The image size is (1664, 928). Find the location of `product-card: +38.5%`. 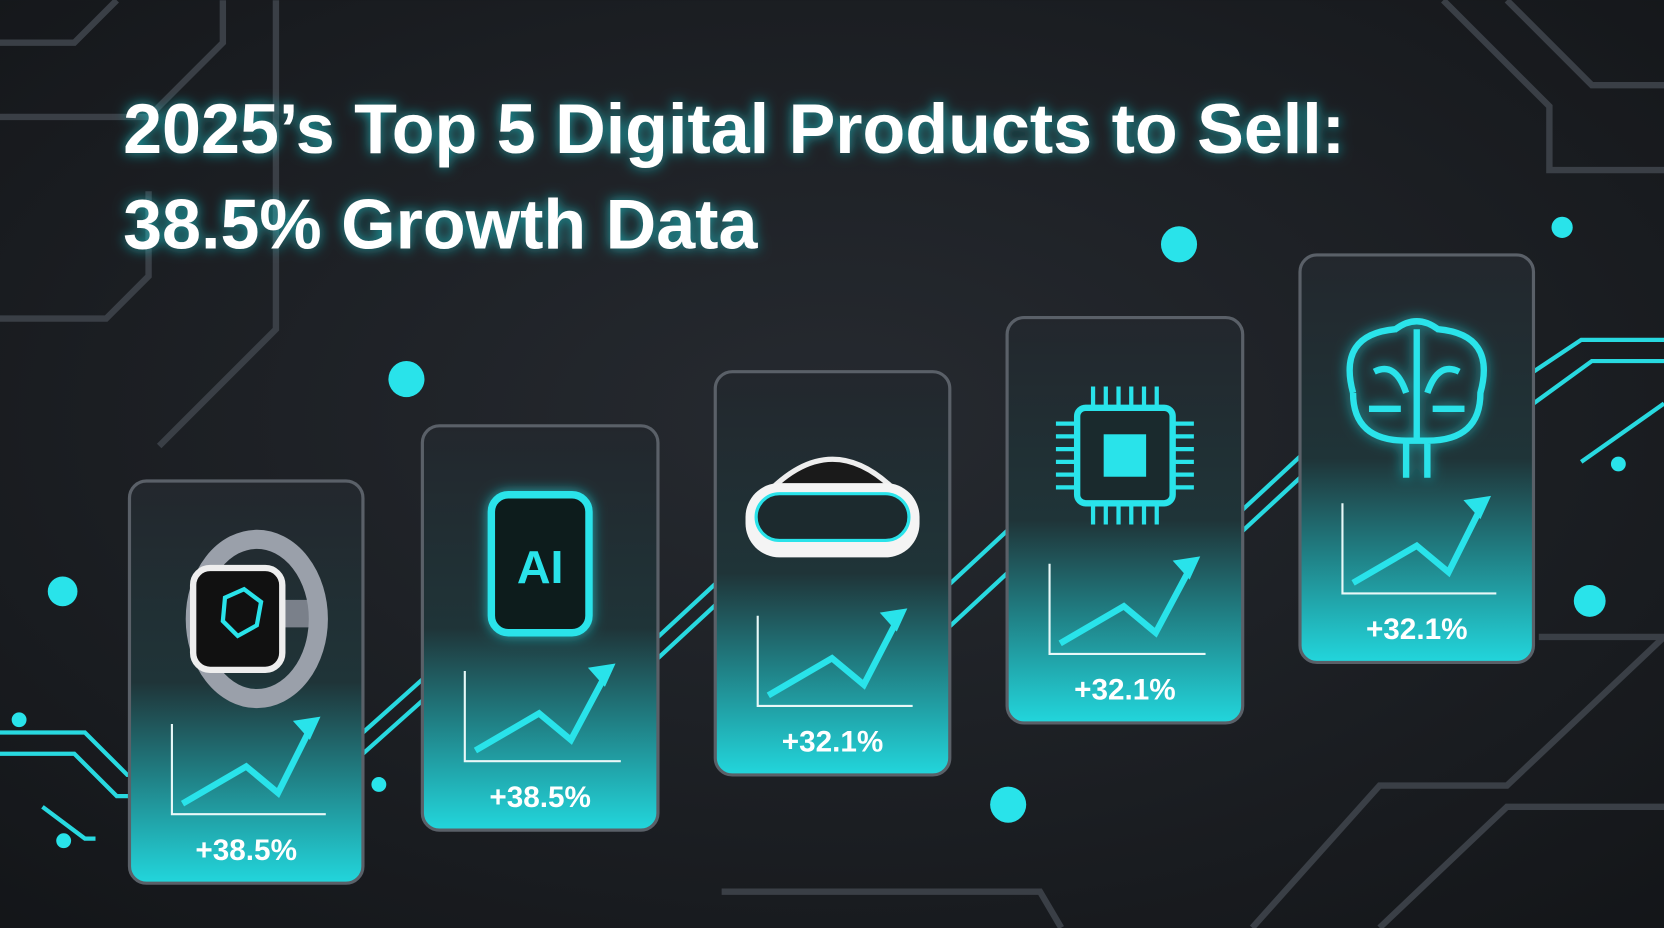

product-card: +38.5% is located at coordinates (246, 682).